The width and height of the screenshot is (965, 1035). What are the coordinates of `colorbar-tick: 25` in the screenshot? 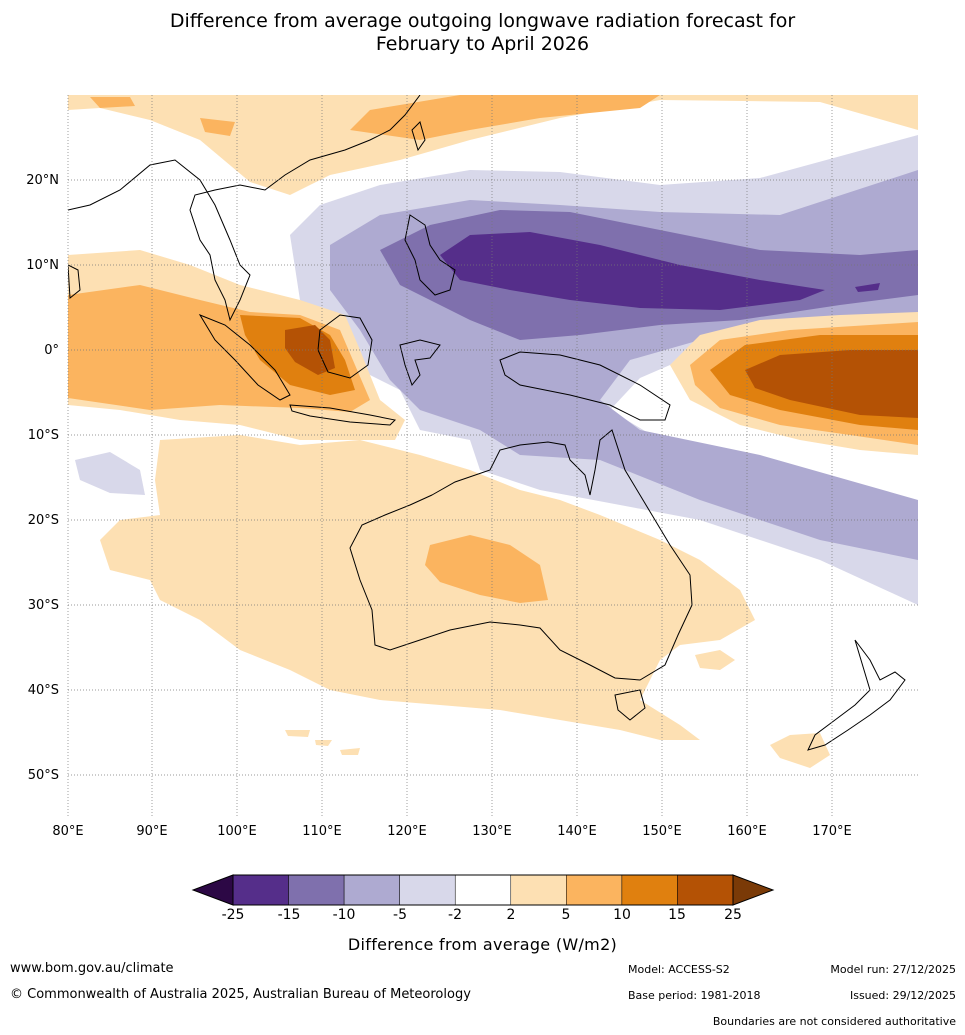 It's located at (733, 915).